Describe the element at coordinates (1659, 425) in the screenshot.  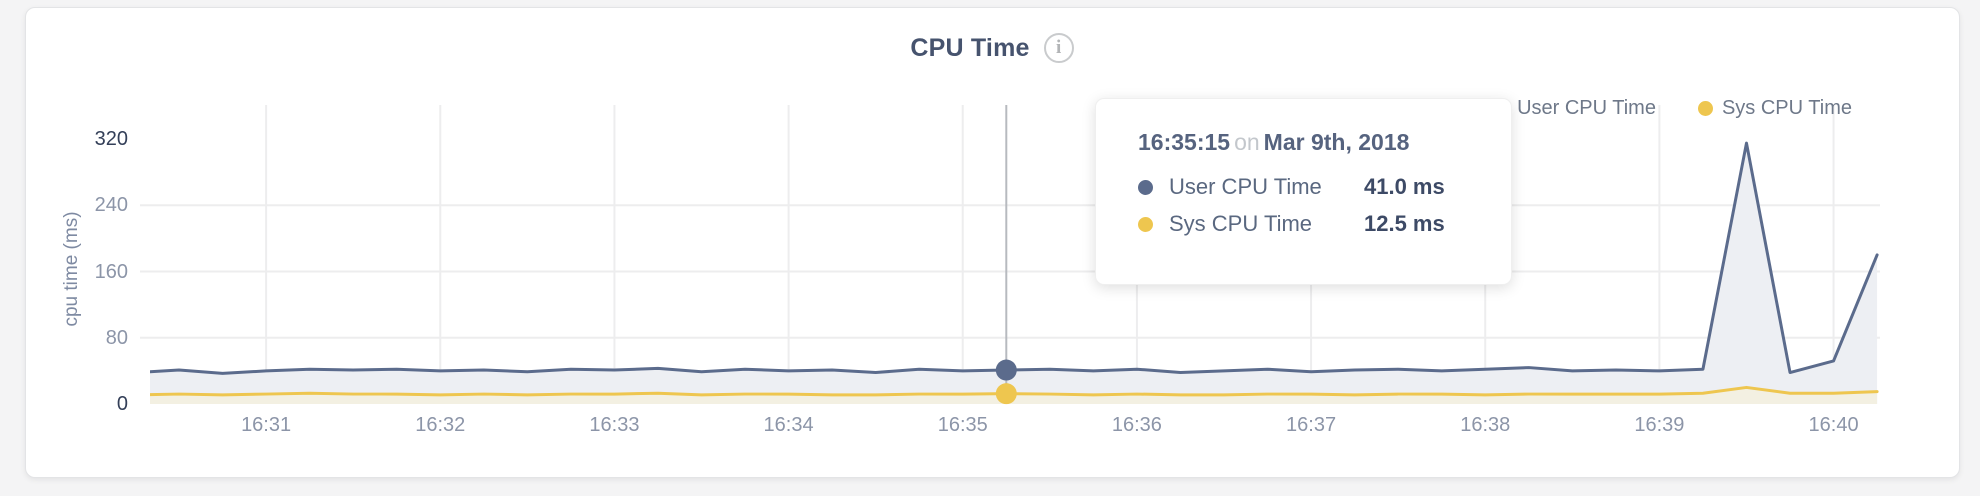
I see `x-tick-label: 16:39` at that location.